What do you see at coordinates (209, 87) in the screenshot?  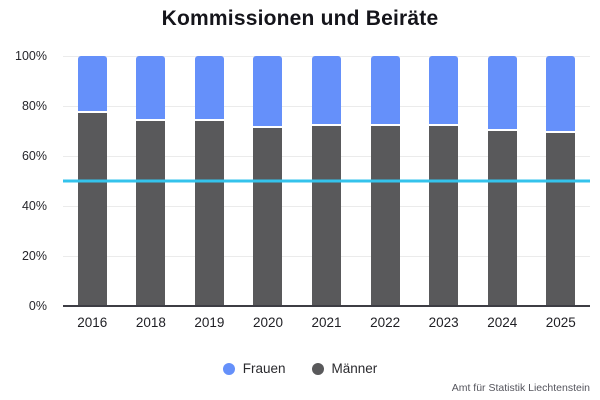 I see `bar-segment-frauen-2019` at bounding box center [209, 87].